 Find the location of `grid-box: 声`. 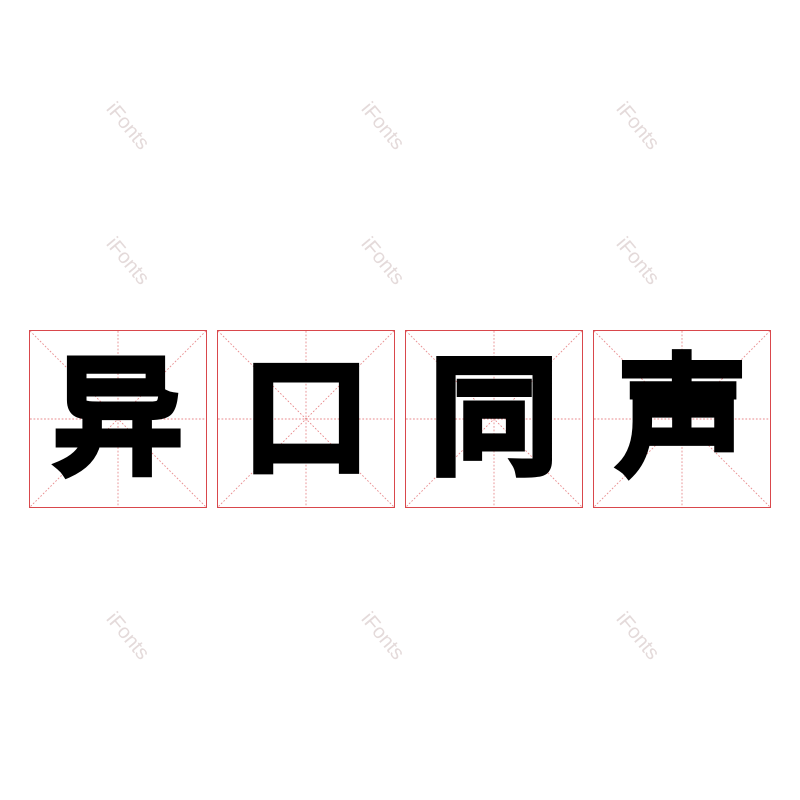

grid-box: 声 is located at coordinates (682, 419).